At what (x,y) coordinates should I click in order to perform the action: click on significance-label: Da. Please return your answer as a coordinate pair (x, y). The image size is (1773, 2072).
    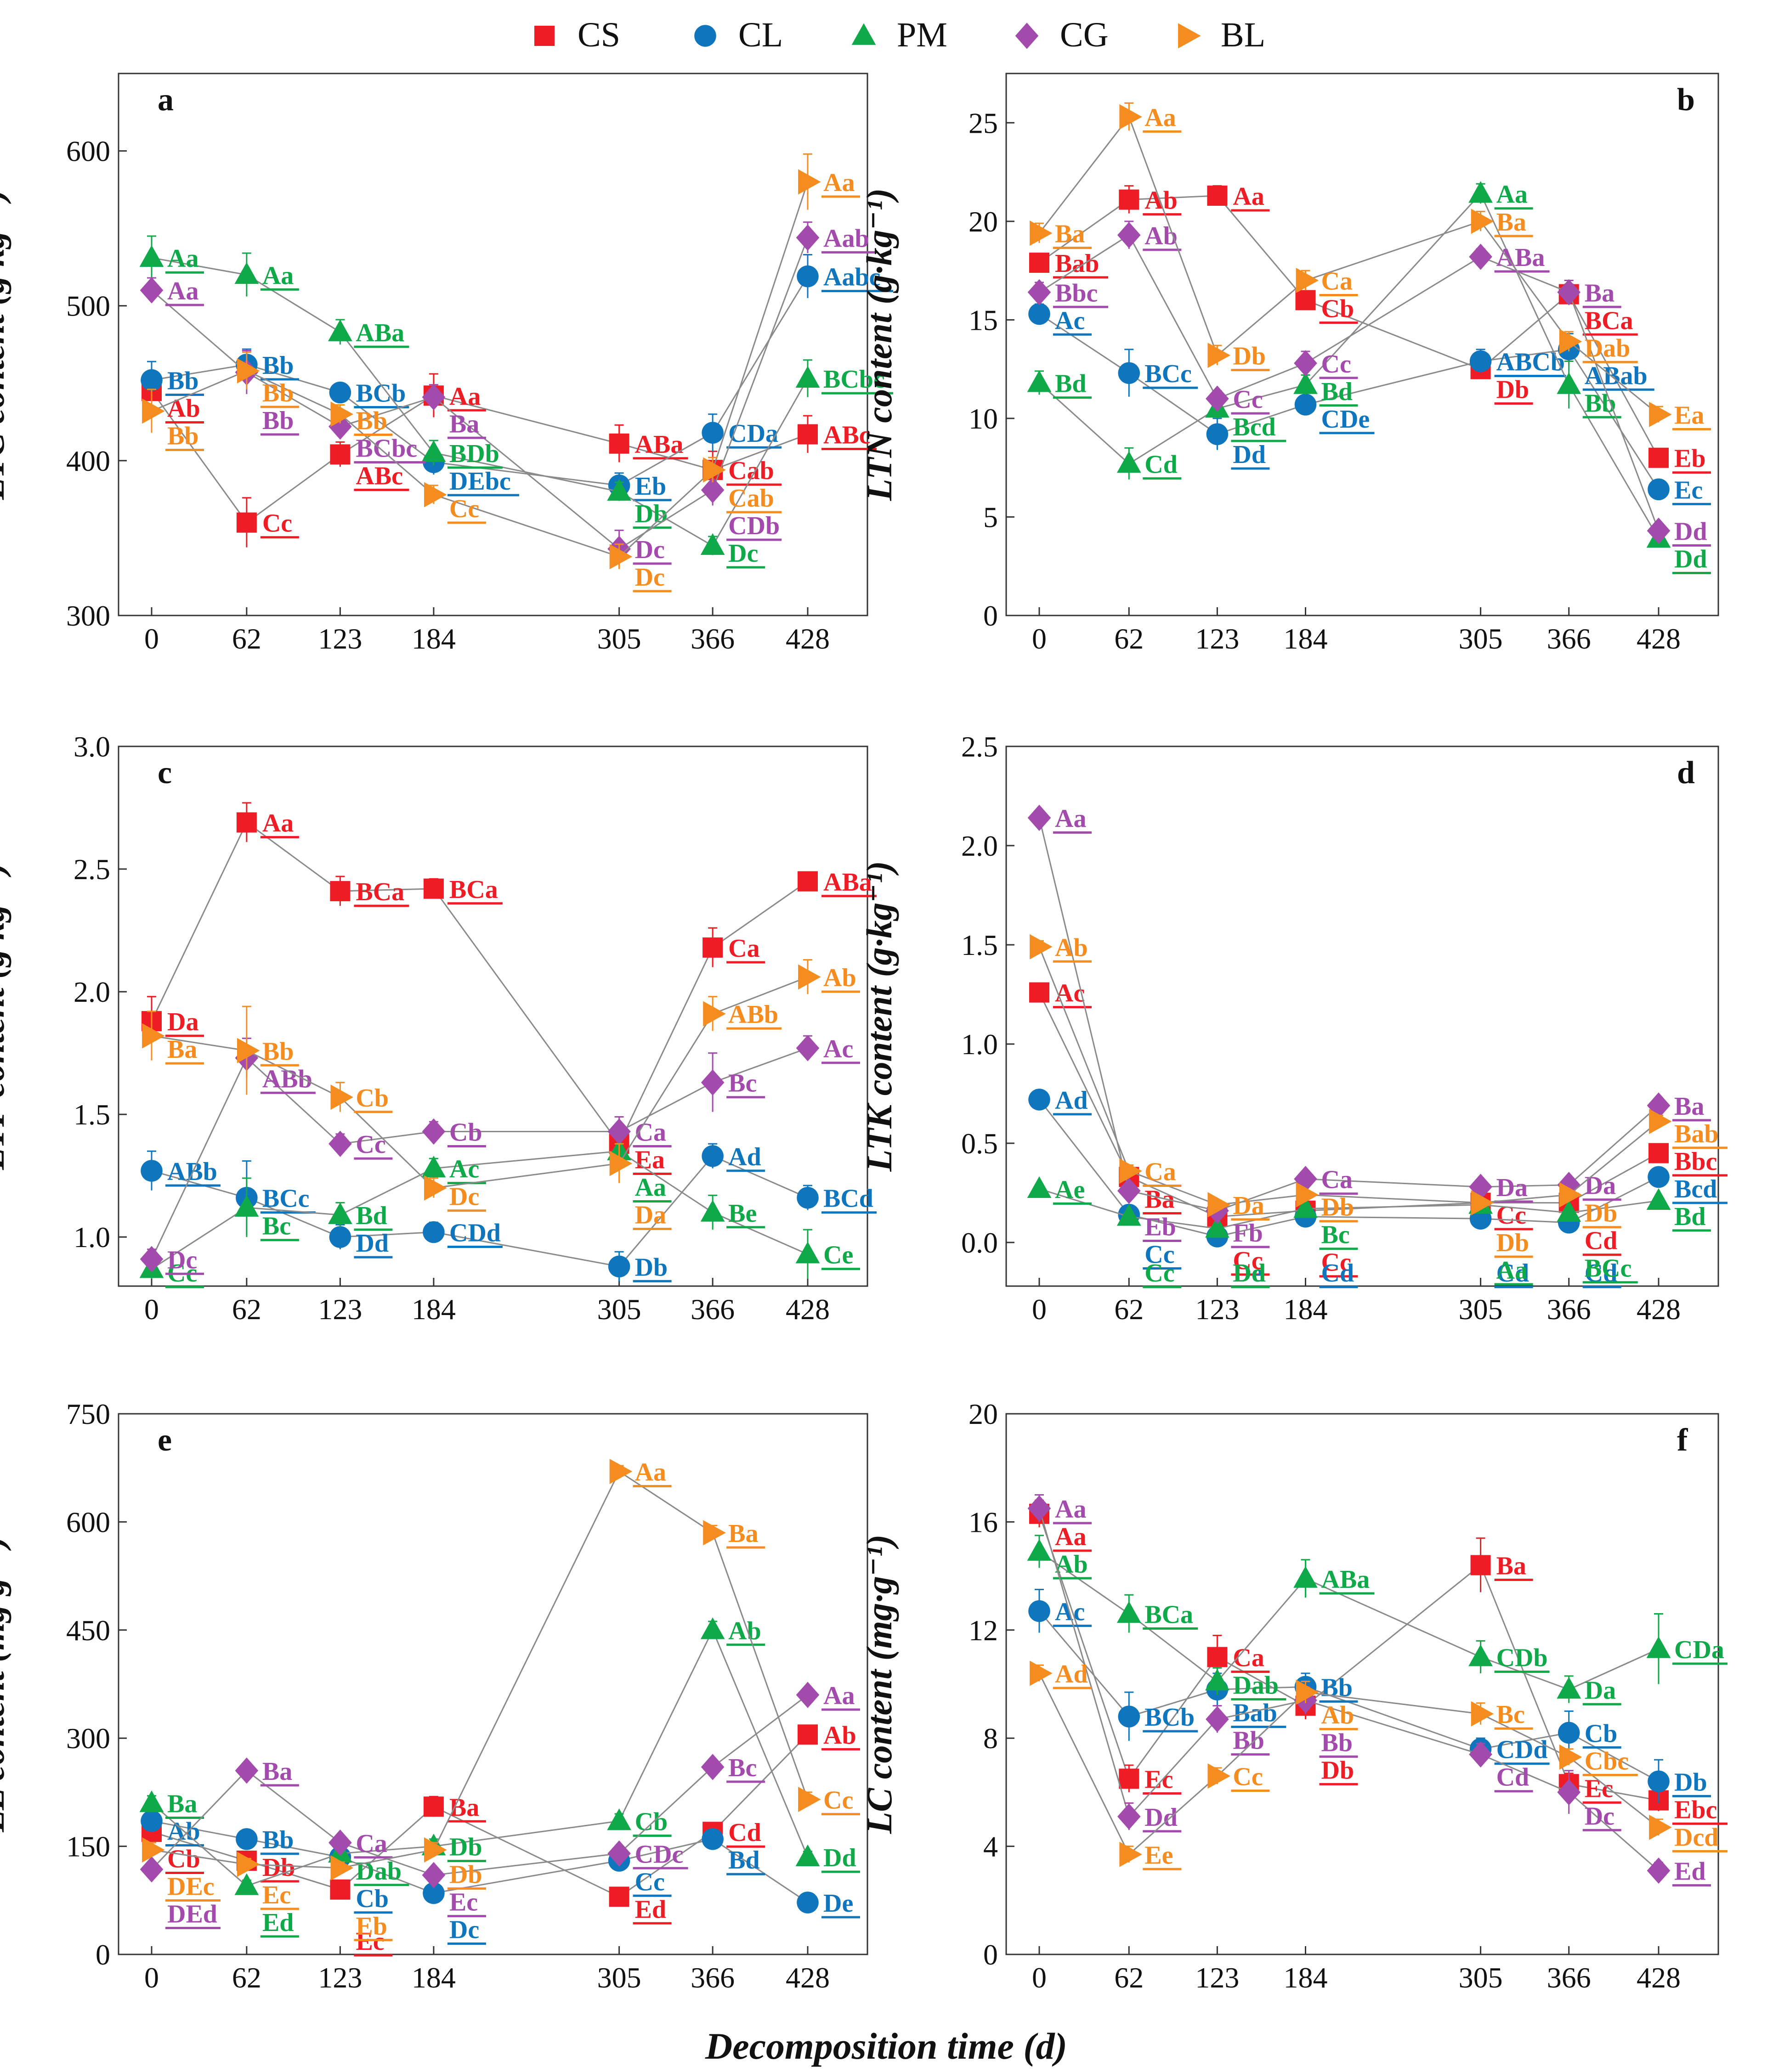
    Looking at the image, I should click on (650, 1215).